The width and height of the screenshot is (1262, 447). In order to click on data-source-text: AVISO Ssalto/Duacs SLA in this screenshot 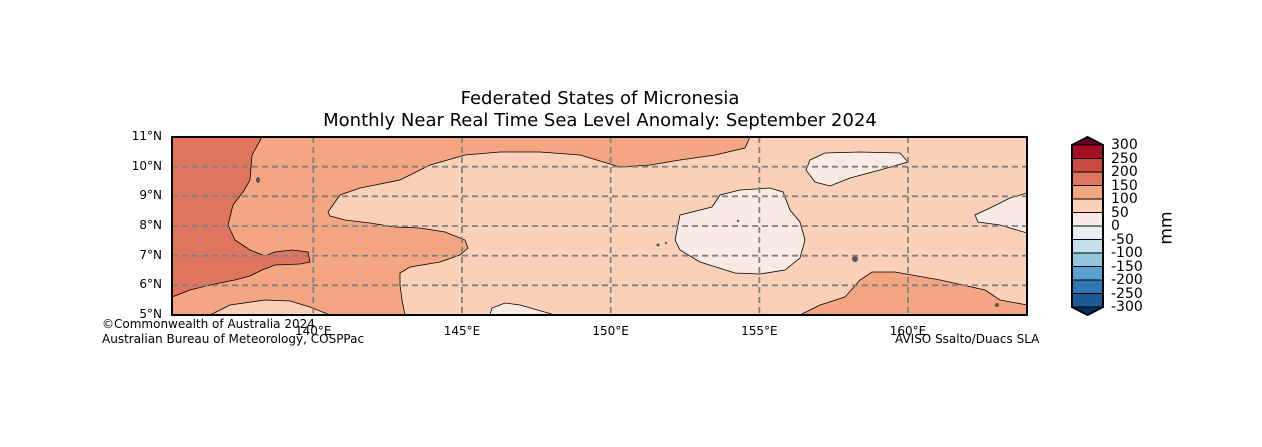, I will do `click(967, 339)`.